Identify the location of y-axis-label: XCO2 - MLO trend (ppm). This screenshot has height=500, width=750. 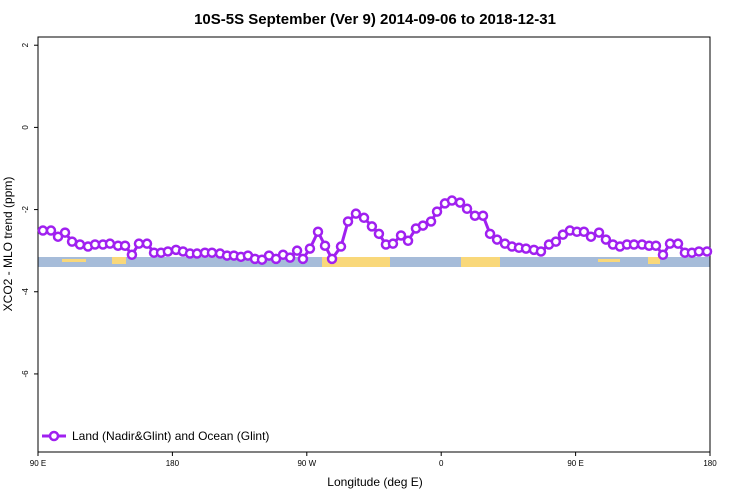
(8, 244).